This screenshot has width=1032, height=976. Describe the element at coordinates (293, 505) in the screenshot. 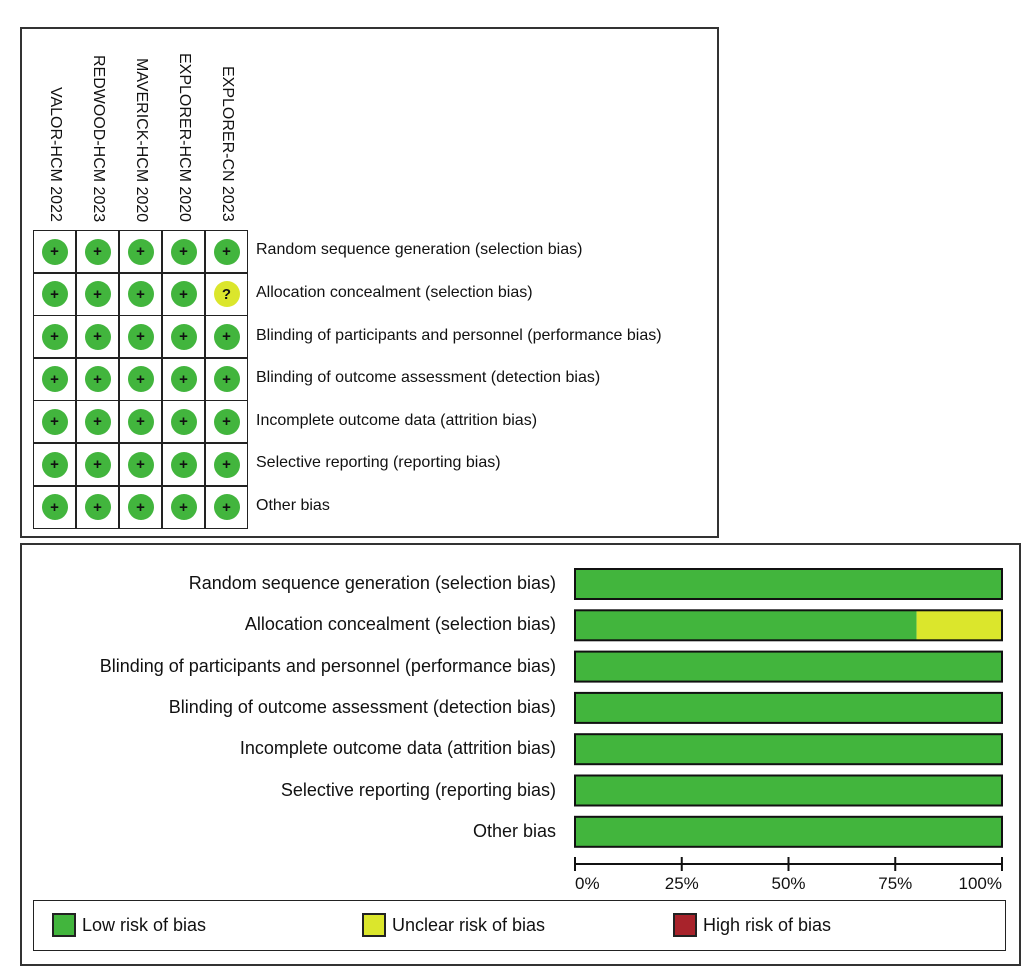

I see `summary-domain-label: Other bias` at that location.